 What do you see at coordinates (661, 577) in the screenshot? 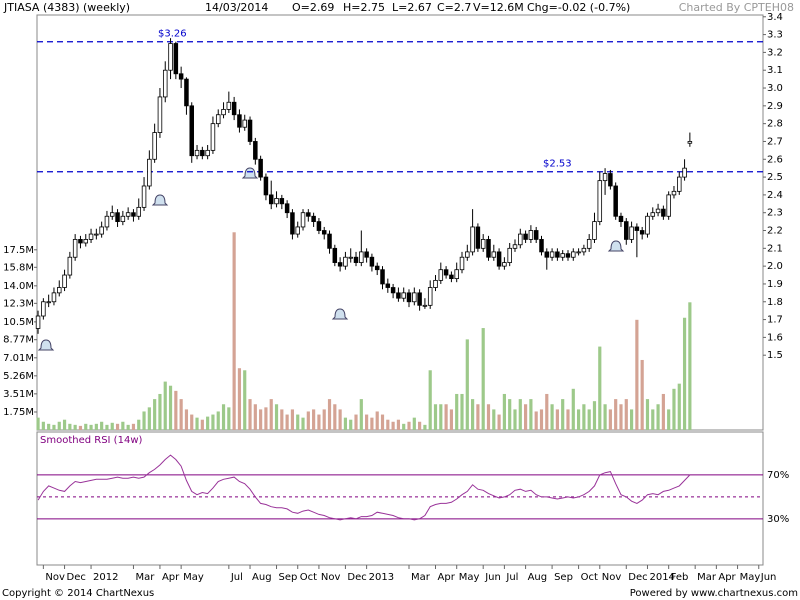
I see `x-tick-label: 2014` at bounding box center [661, 577].